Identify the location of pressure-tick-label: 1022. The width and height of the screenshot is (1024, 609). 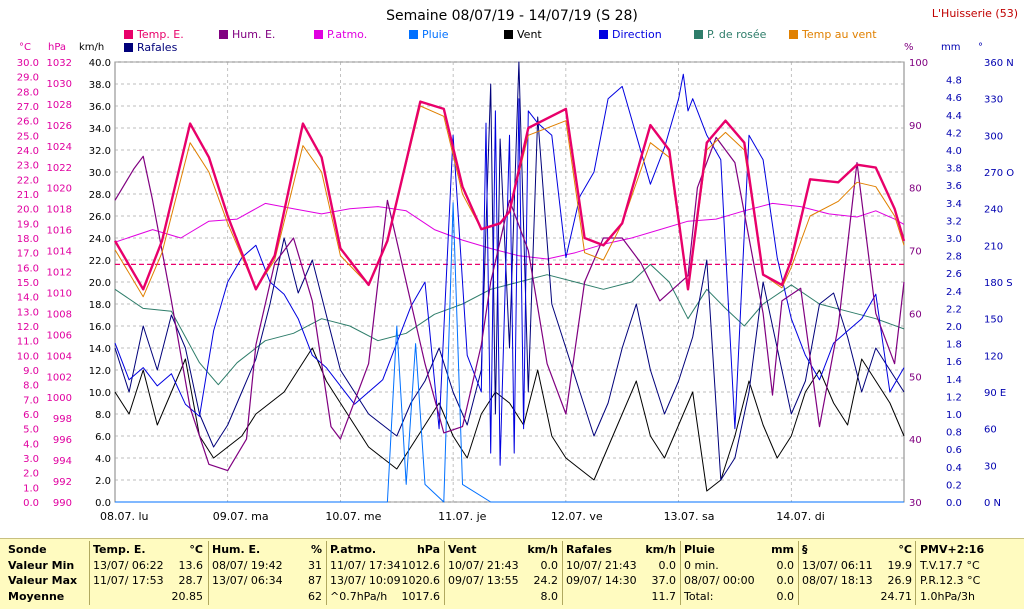
(59, 168).